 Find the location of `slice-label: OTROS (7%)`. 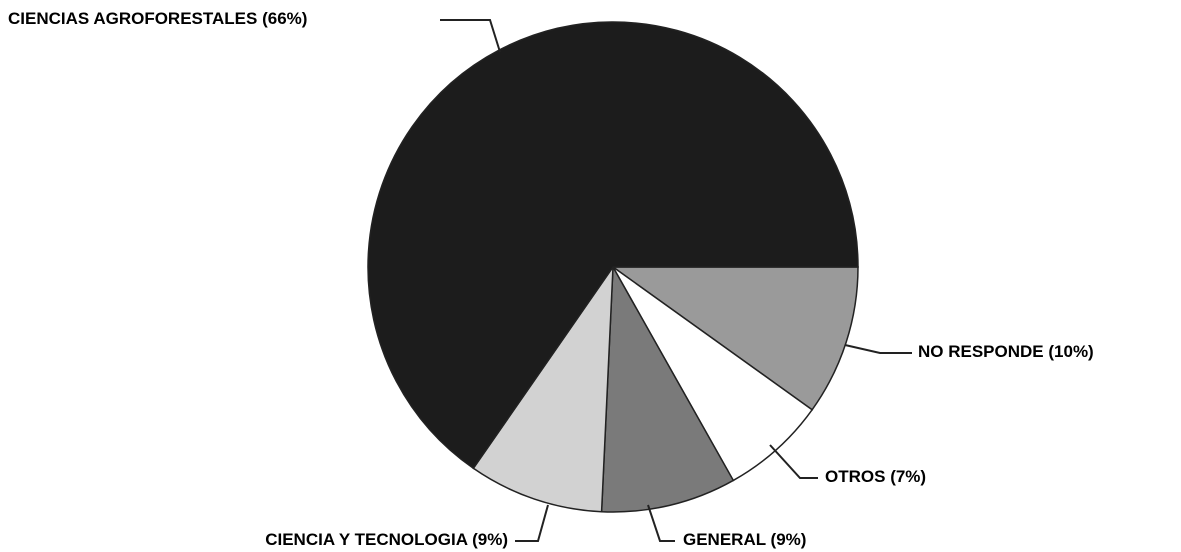

slice-label: OTROS (7%) is located at coordinates (875, 476).